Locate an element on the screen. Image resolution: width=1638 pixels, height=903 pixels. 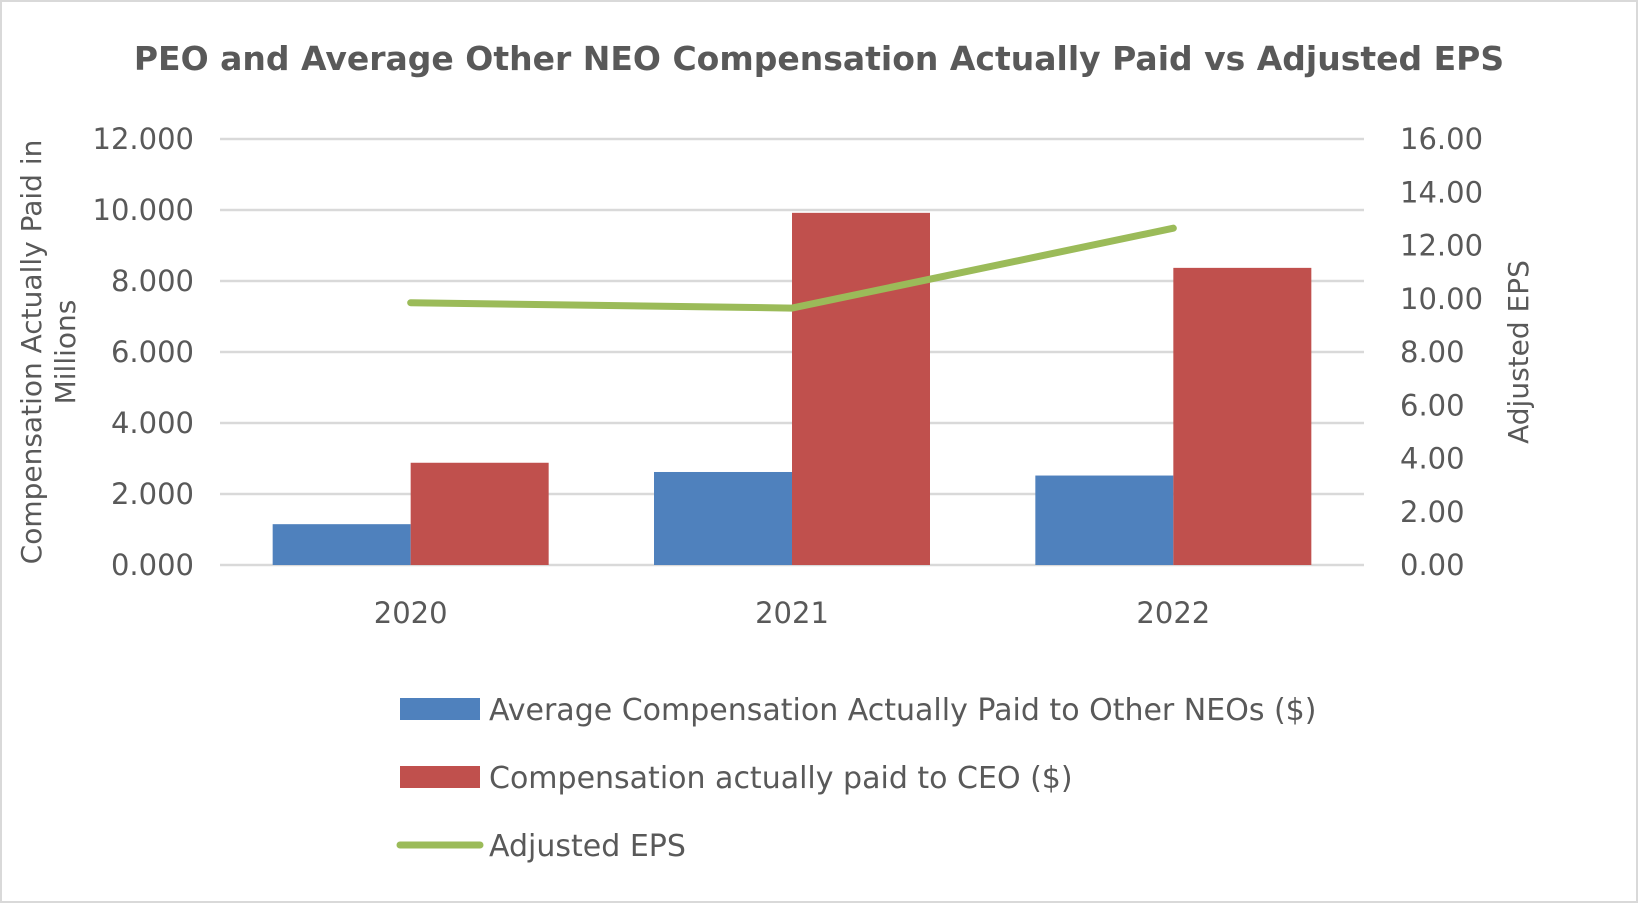
y-tick-label: 10.000 is located at coordinates (143, 210).